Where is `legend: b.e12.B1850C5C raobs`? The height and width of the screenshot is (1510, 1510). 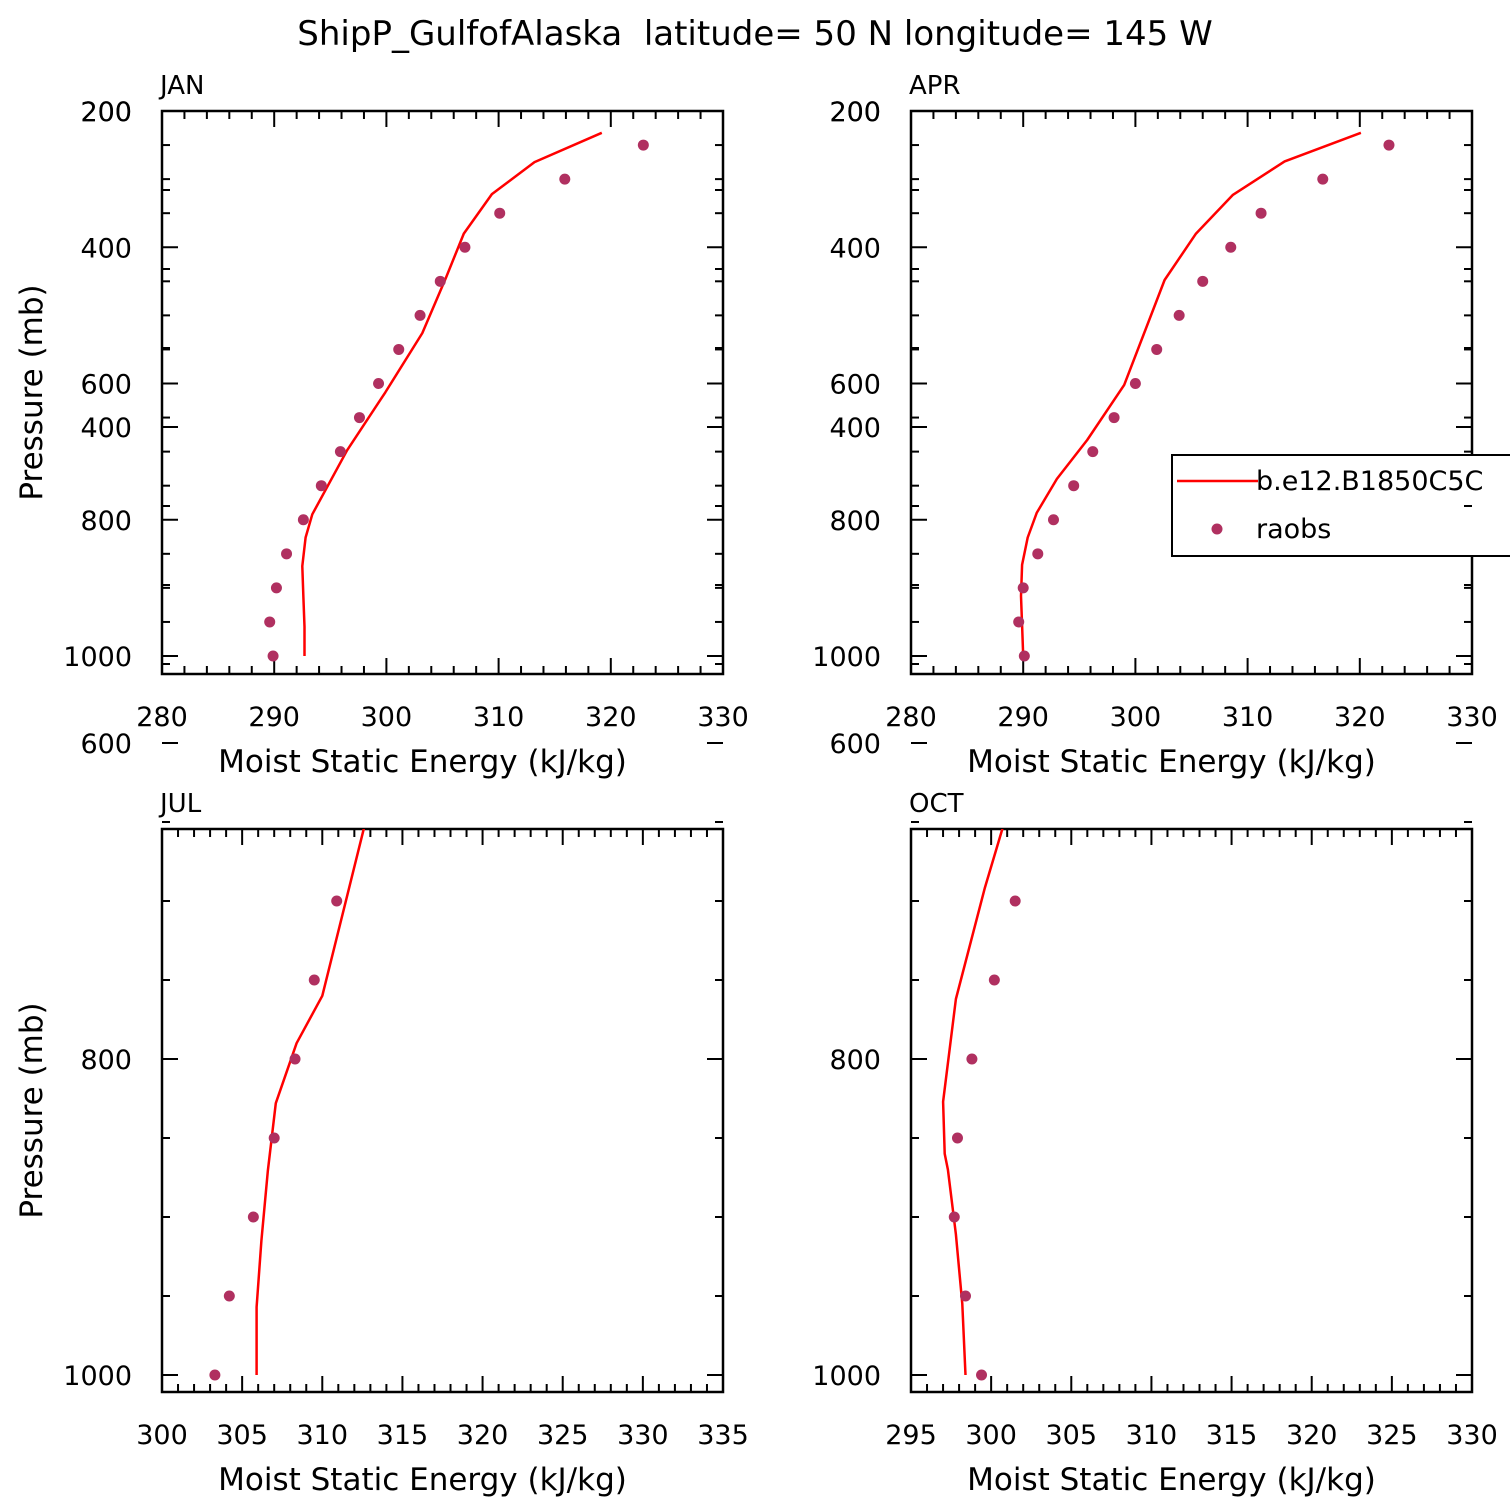 legend: b.e12.B1850C5C raobs is located at coordinates (1340, 505).